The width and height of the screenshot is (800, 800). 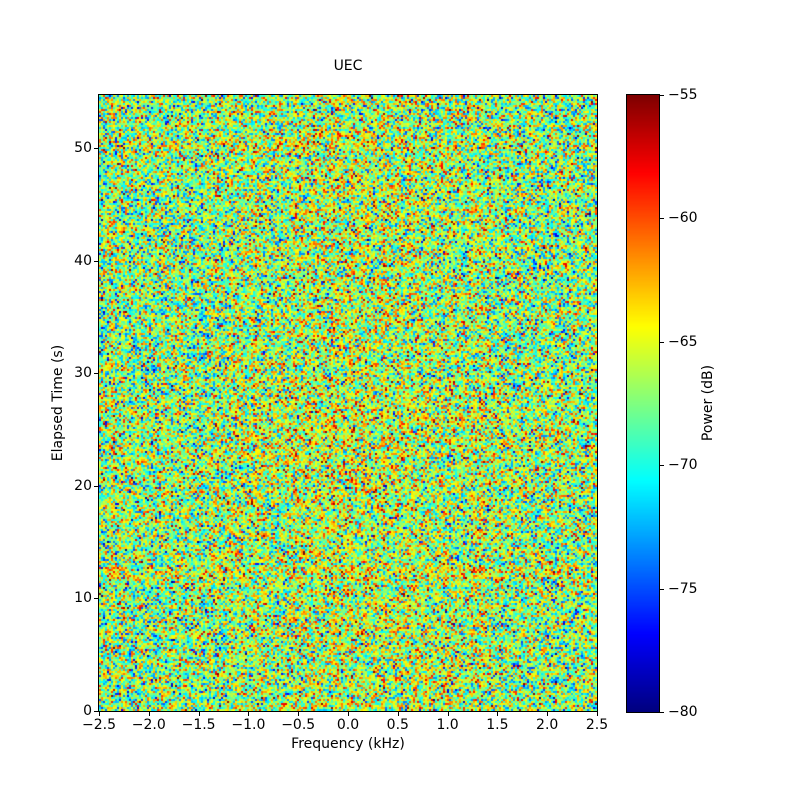 What do you see at coordinates (447, 725) in the screenshot?
I see `x-tick-label: 1.0` at bounding box center [447, 725].